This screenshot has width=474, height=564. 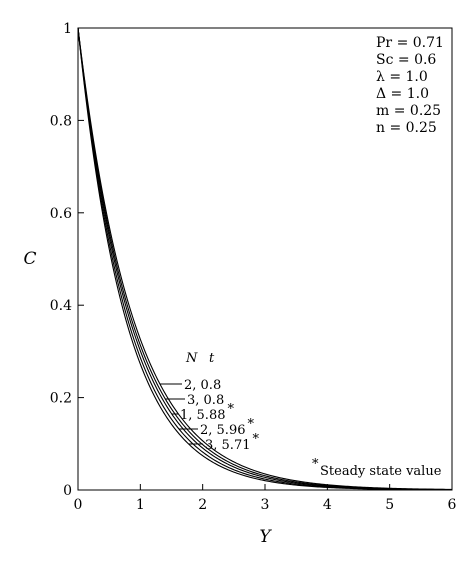 What do you see at coordinates (202, 385) in the screenshot?
I see `legend-label-1: 2, 0.8` at bounding box center [202, 385].